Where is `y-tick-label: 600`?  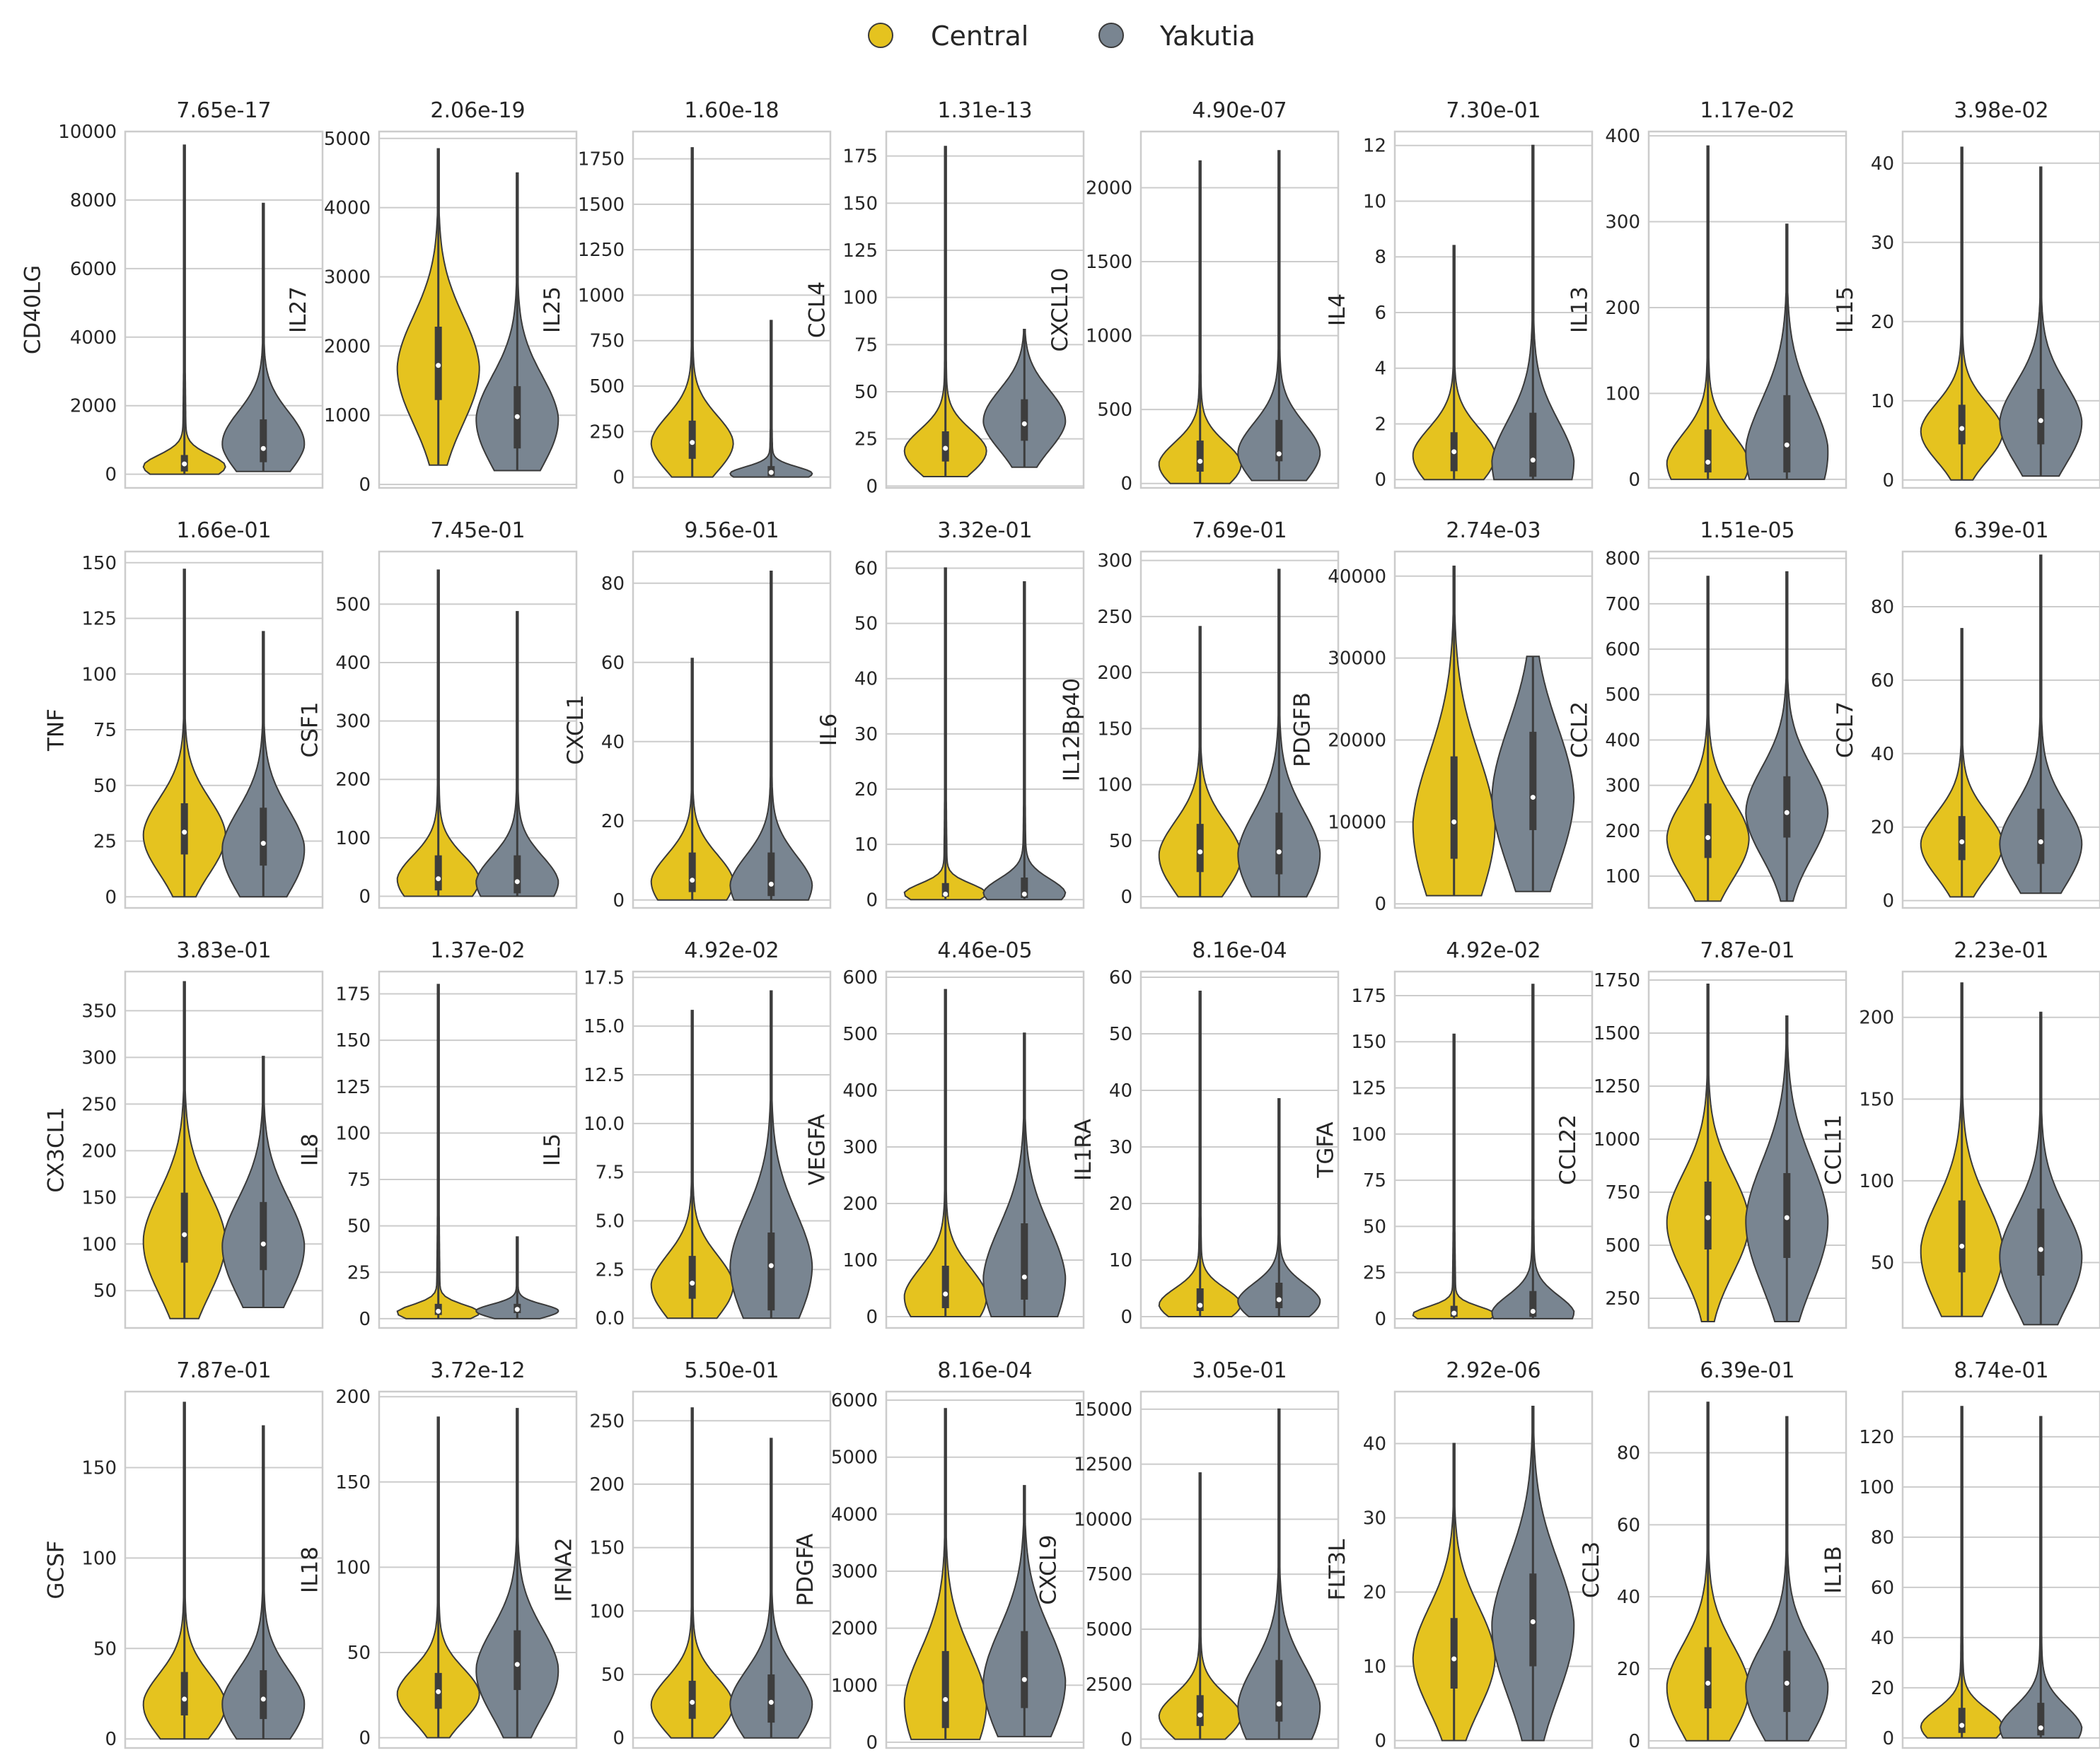 y-tick-label: 600 is located at coordinates (860, 978).